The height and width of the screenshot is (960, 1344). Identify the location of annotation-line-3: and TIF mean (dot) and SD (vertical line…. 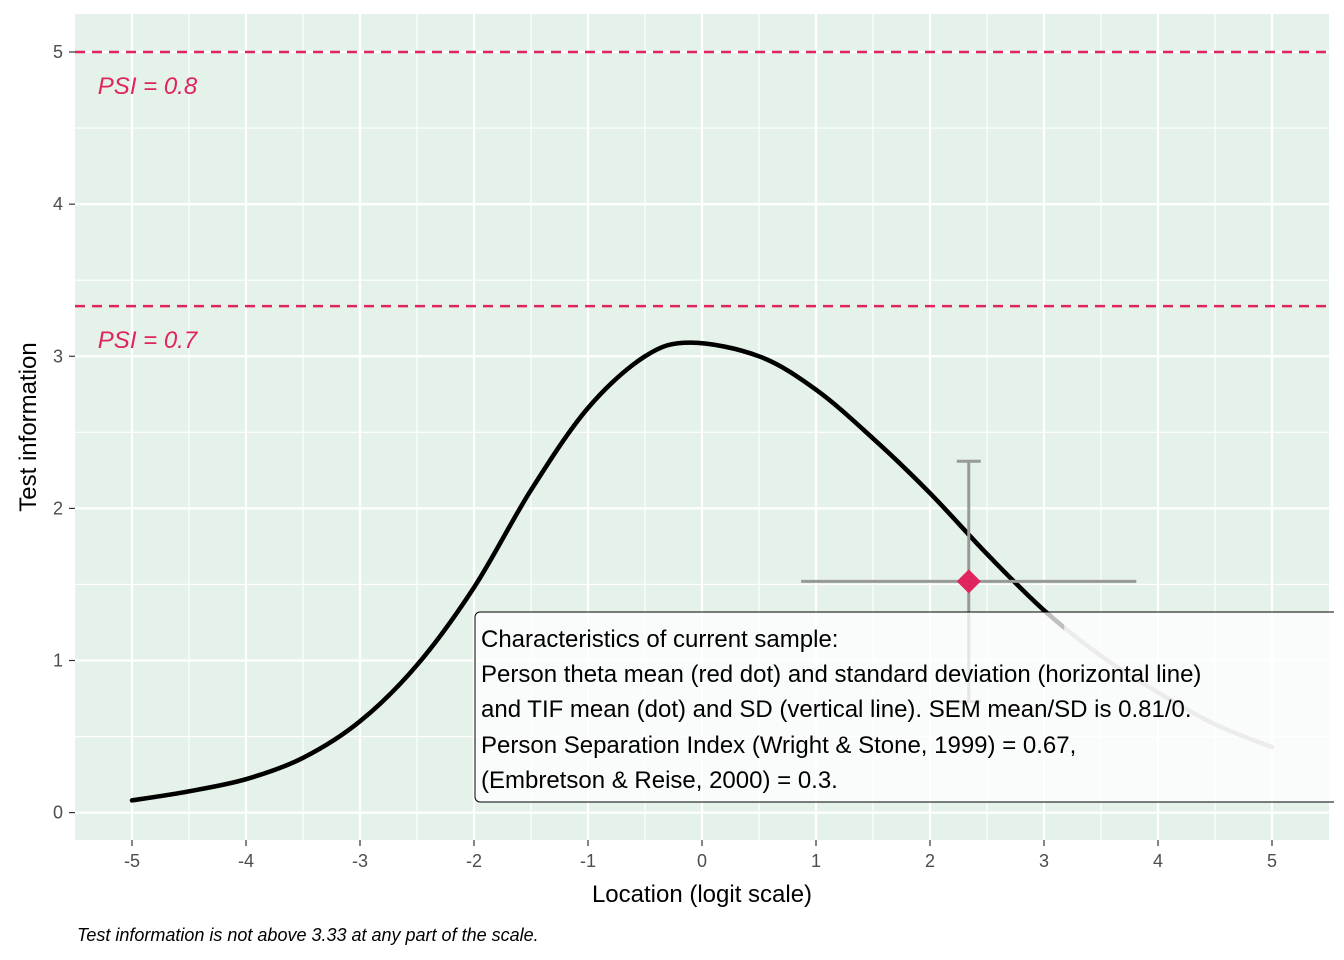
(836, 709).